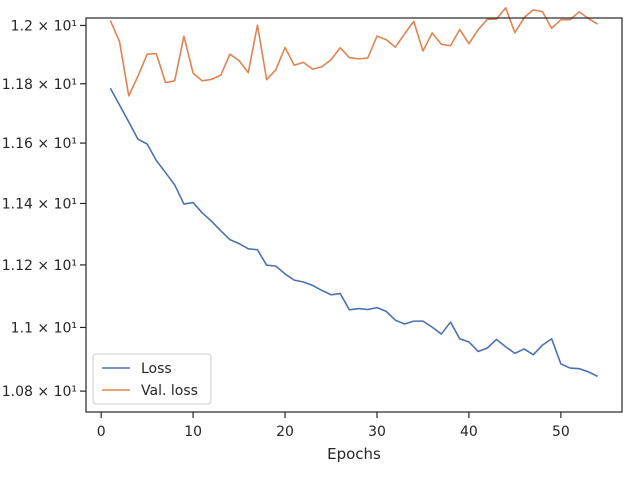 The image size is (640, 480). What do you see at coordinates (193, 432) in the screenshot?
I see `x-tick-label: 10` at bounding box center [193, 432].